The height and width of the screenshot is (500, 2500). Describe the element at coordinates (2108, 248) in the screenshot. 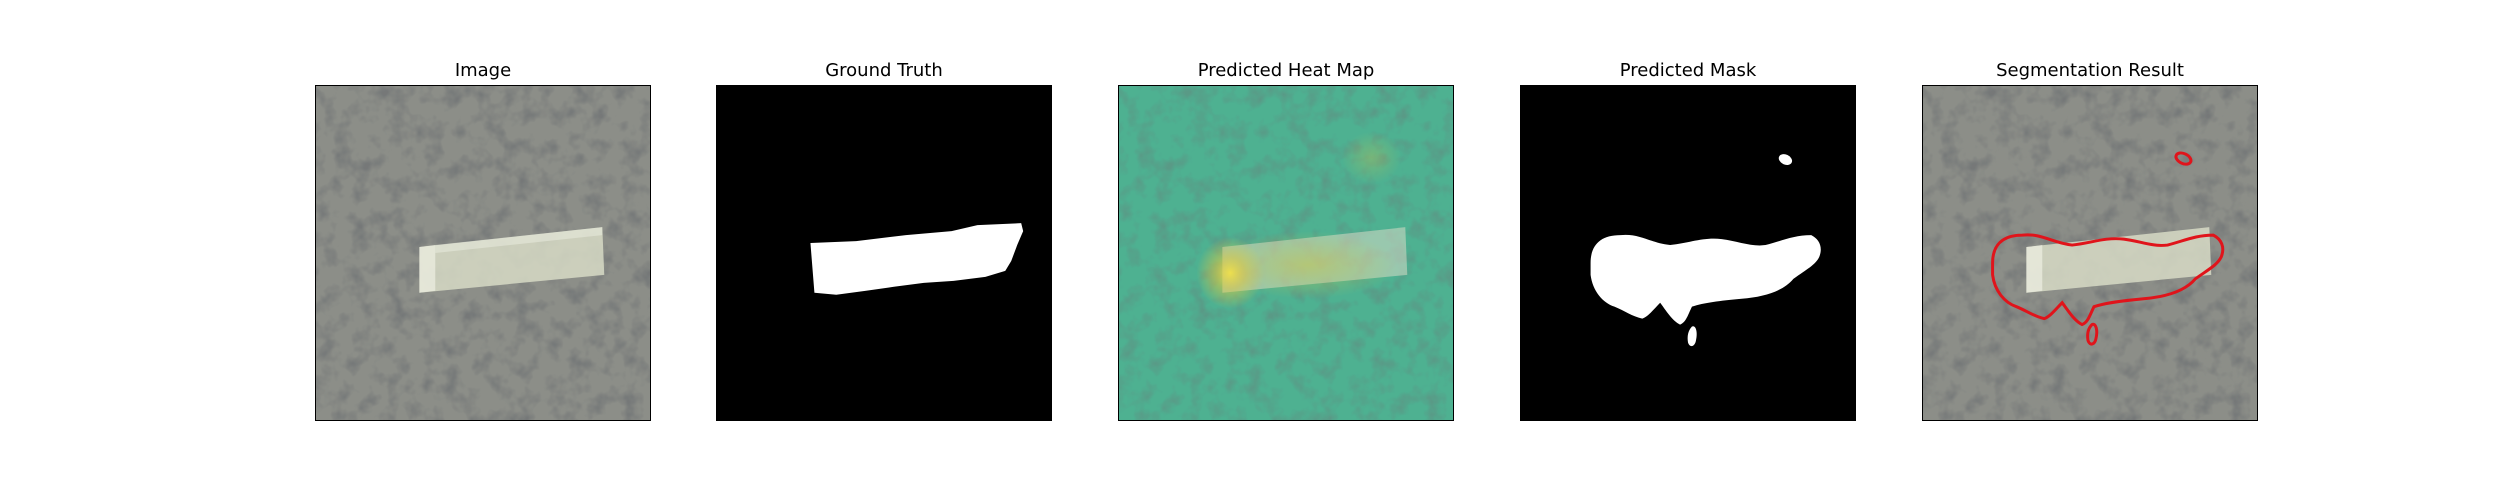

I see `predicted-contour` at that location.